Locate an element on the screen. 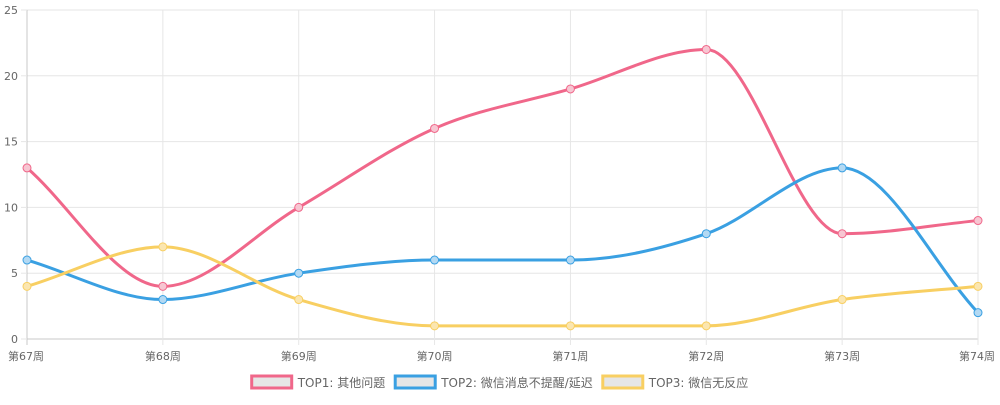 Image resolution: width=1000 pixels, height=405 pixels. x-tick-label: 第74周 is located at coordinates (977, 356).